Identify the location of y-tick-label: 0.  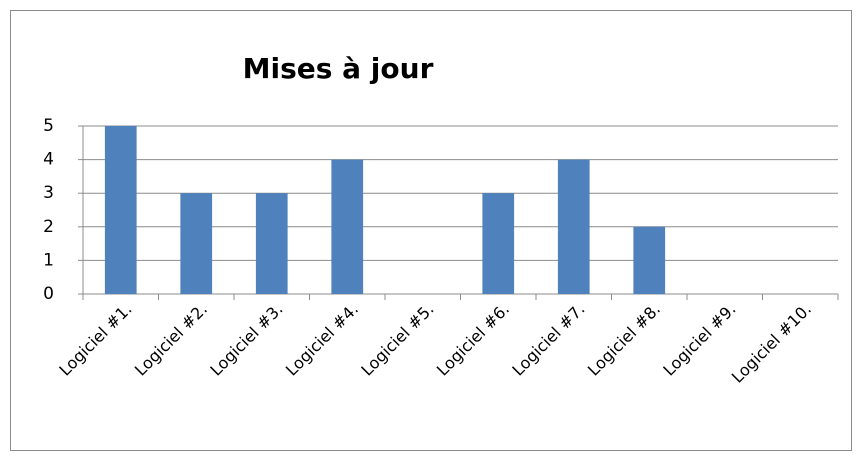
(48, 294).